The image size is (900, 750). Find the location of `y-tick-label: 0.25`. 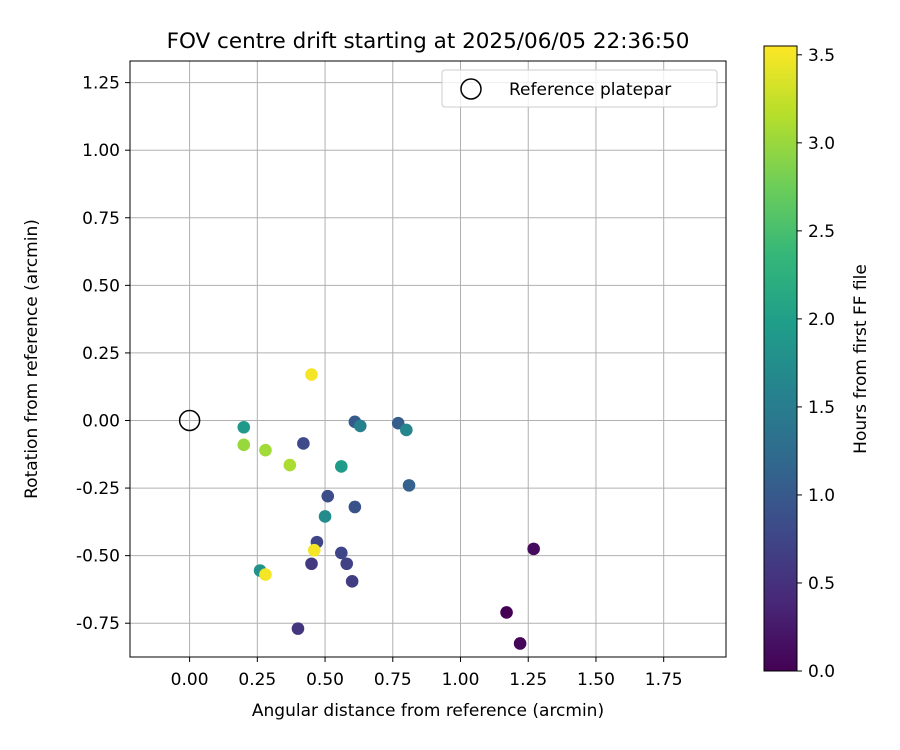

y-tick-label: 0.25 is located at coordinates (101, 354).